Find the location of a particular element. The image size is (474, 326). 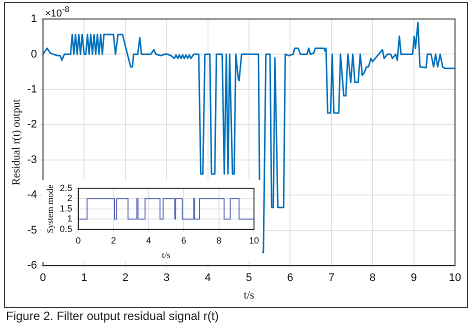

y-tick-label: -2 is located at coordinates (32, 124).